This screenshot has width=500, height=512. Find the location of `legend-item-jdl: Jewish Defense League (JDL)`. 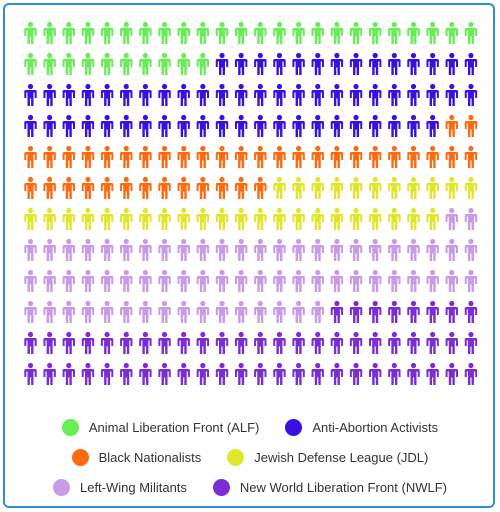

legend-item-jdl: Jewish Defense League (JDL) is located at coordinates (327, 457).